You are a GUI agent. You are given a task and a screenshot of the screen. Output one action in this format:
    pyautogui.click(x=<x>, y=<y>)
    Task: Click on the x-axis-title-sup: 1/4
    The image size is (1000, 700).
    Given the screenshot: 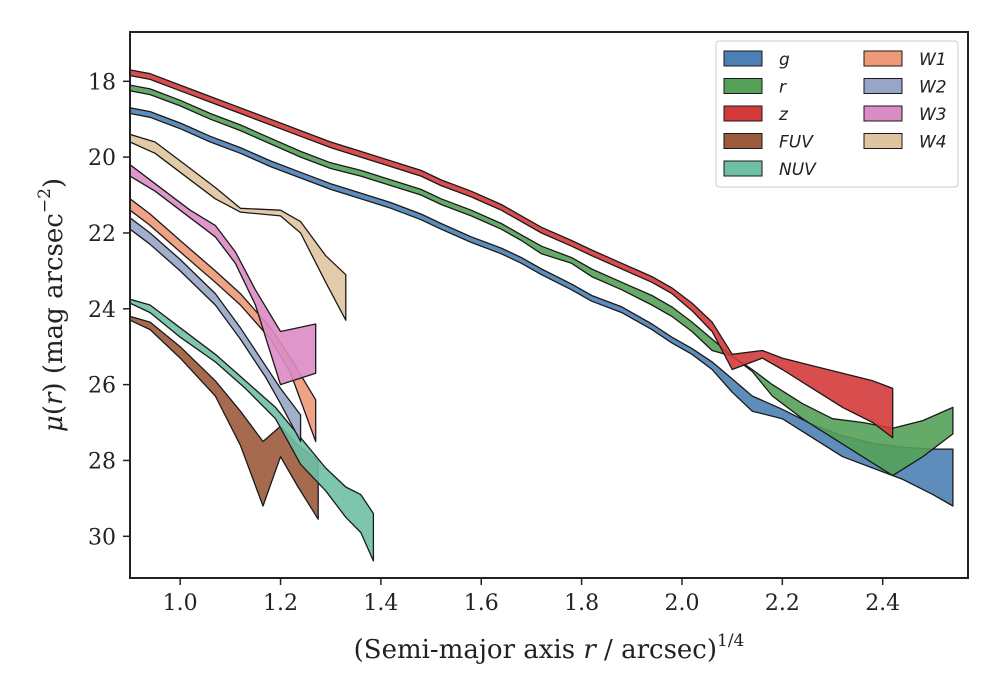 What is the action you would take?
    pyautogui.click(x=730, y=641)
    